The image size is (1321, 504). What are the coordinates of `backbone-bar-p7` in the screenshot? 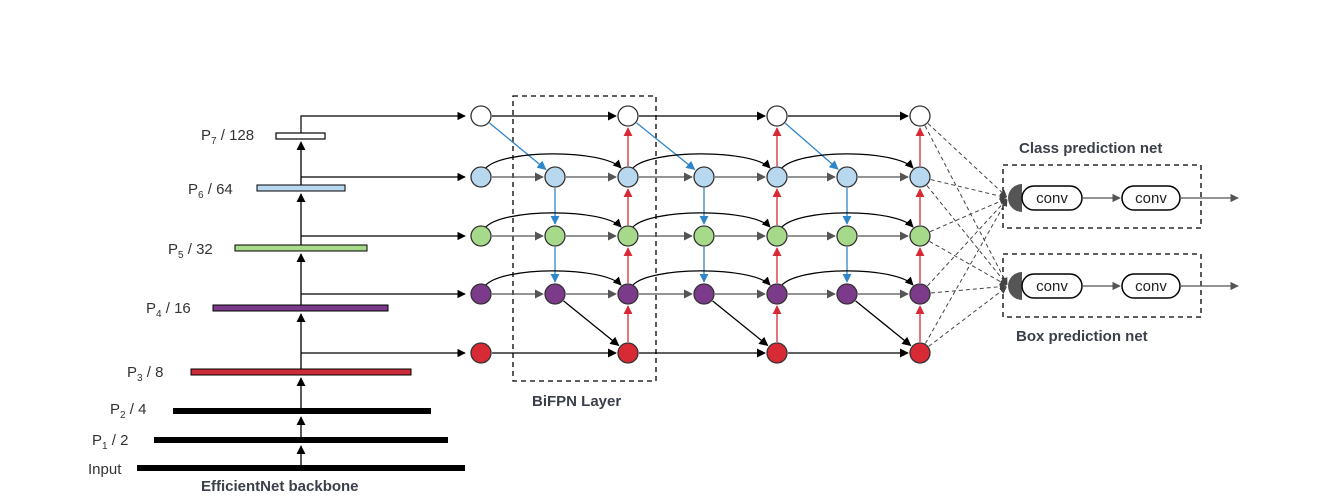 It's located at (300, 136).